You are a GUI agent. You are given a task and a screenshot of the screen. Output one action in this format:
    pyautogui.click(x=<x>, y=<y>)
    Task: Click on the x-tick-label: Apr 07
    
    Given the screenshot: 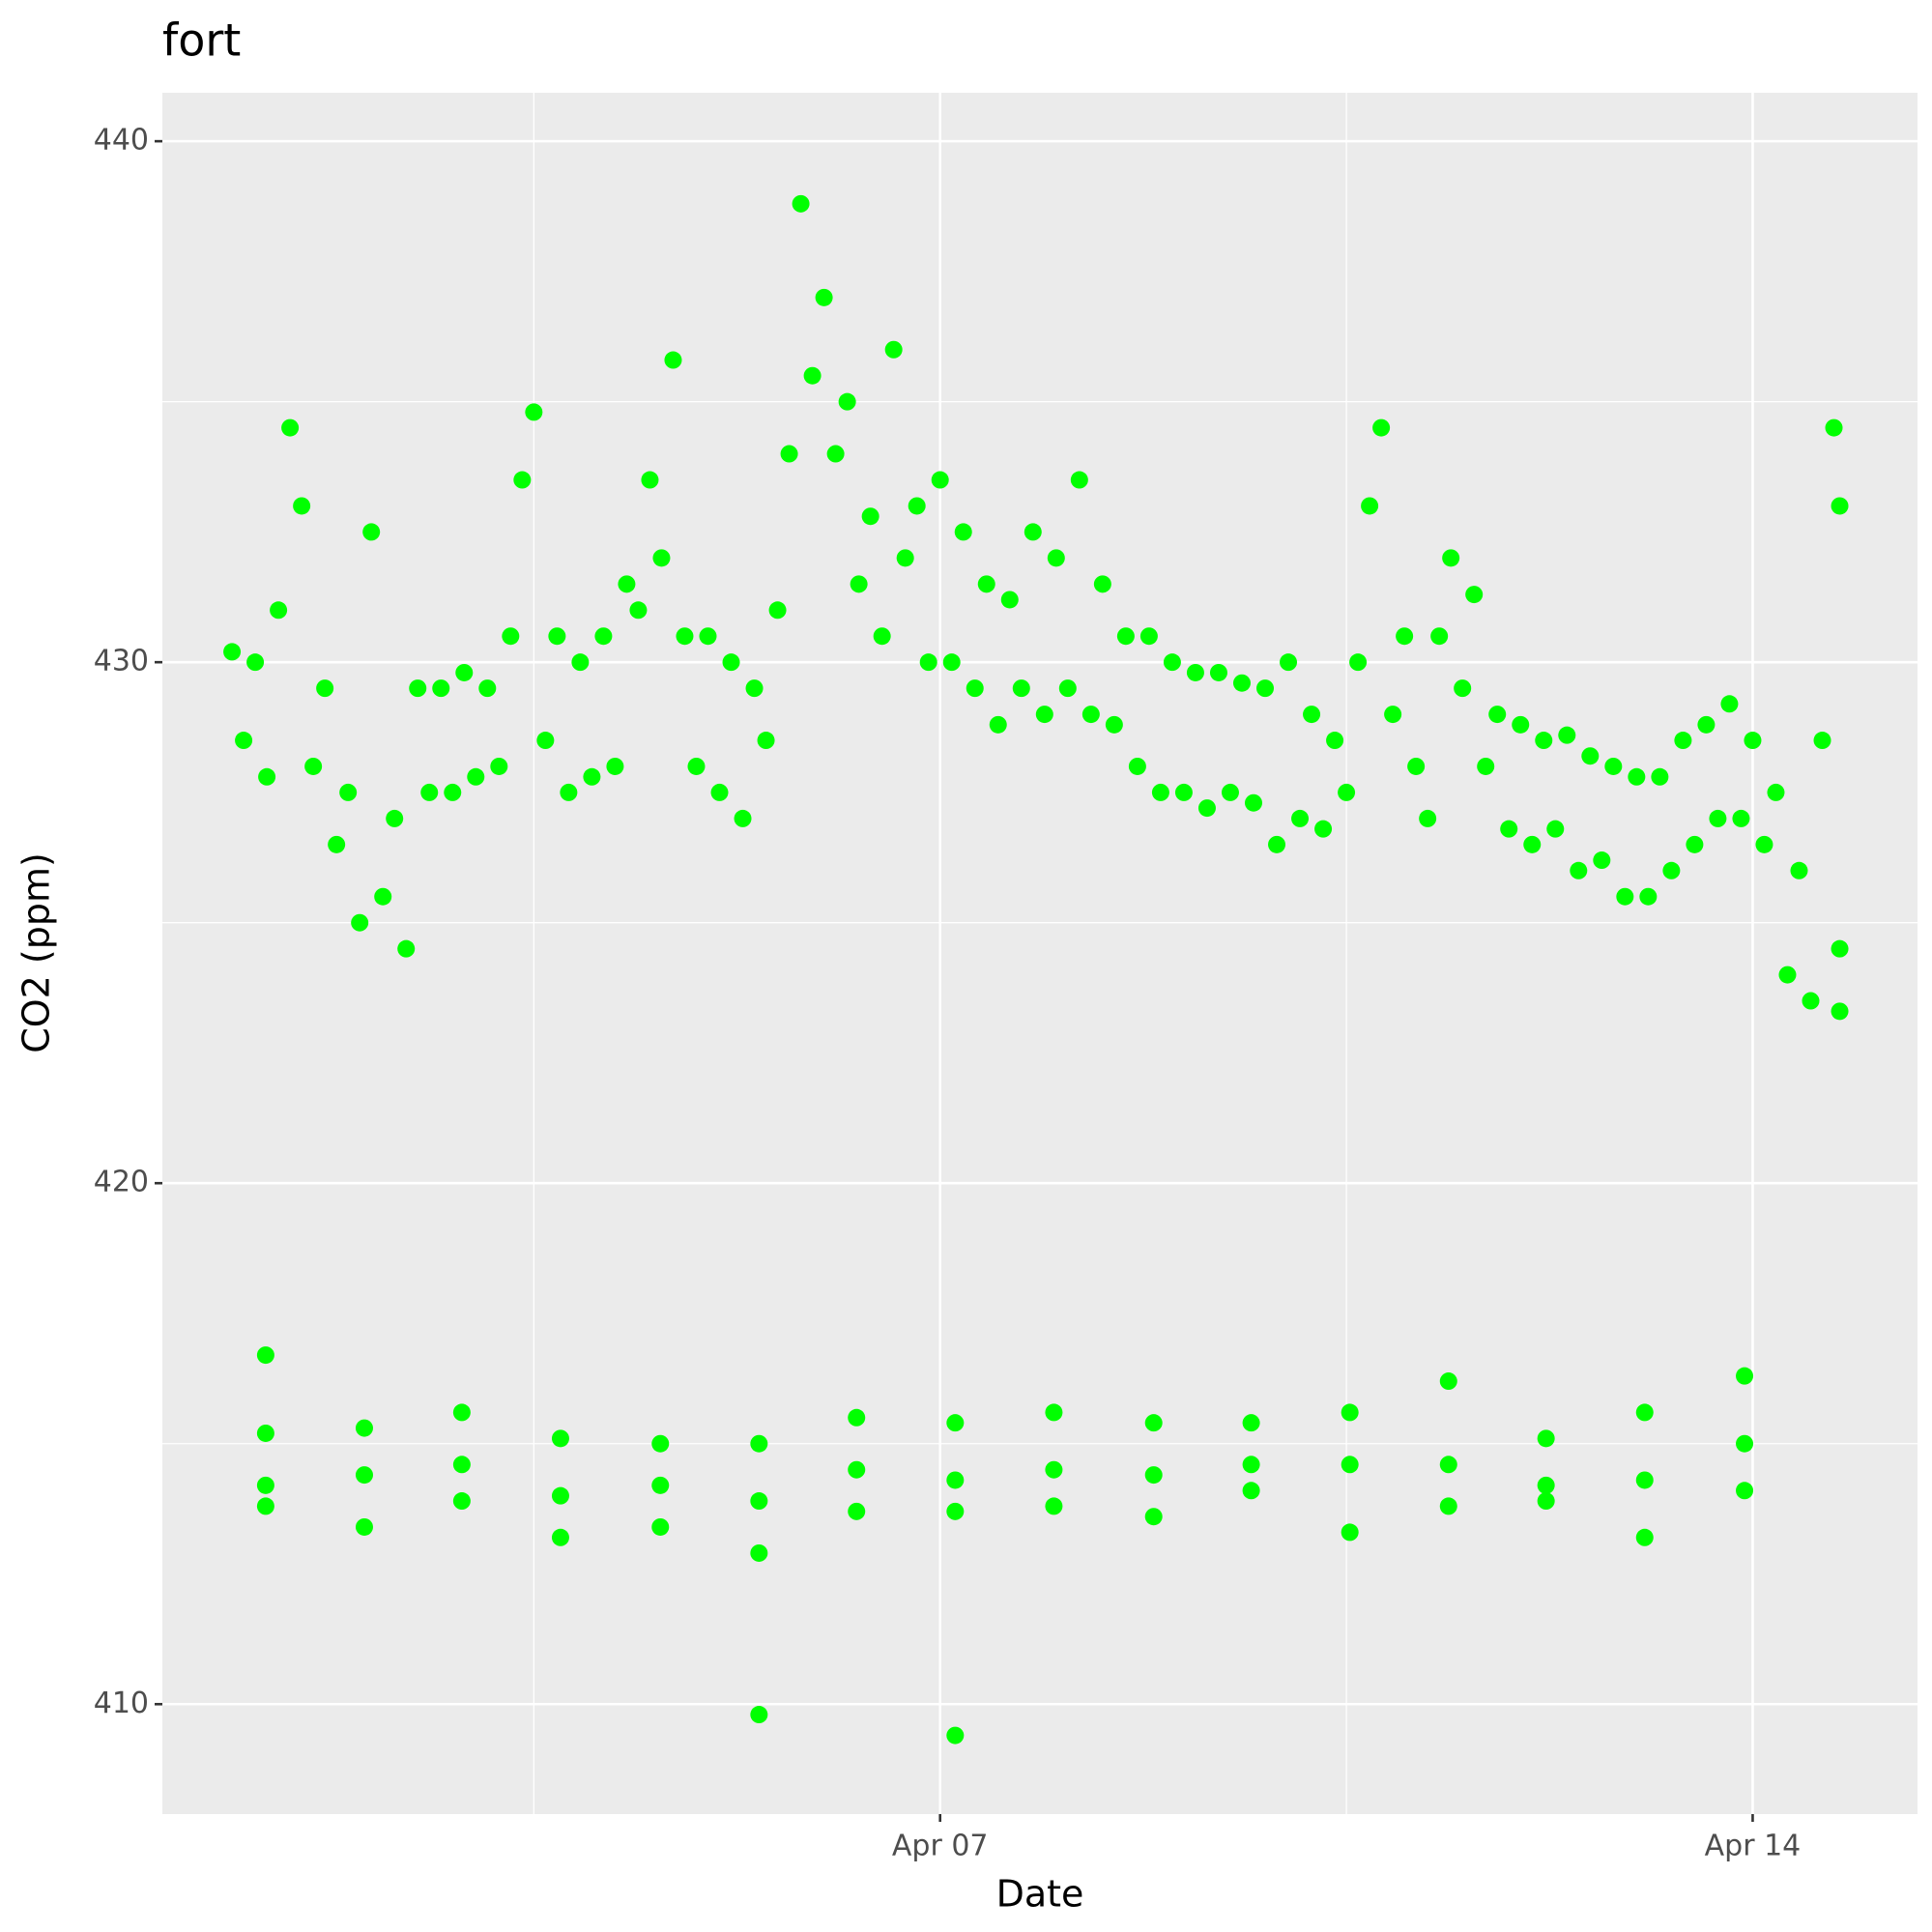 What is the action you would take?
    pyautogui.click(x=940, y=1846)
    